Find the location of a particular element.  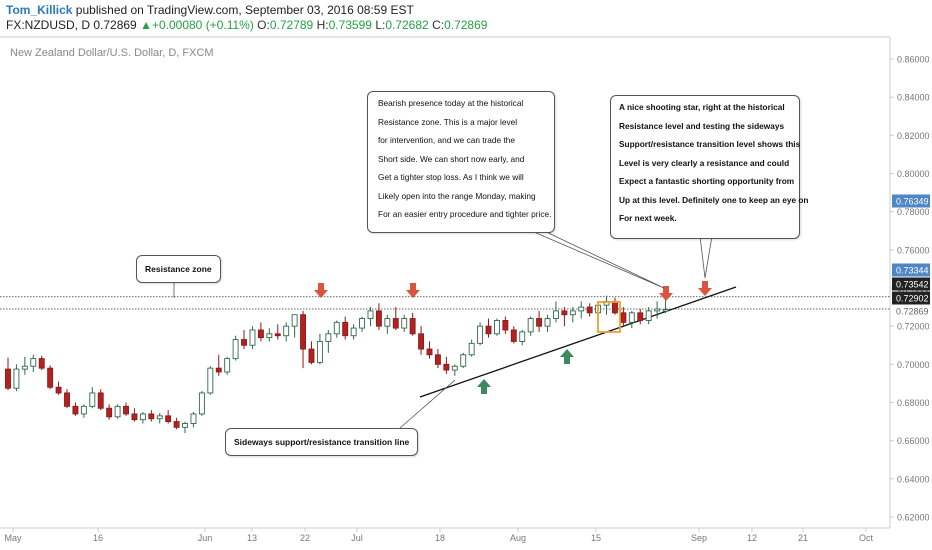

time-tick-label: May is located at coordinates (13, 538).